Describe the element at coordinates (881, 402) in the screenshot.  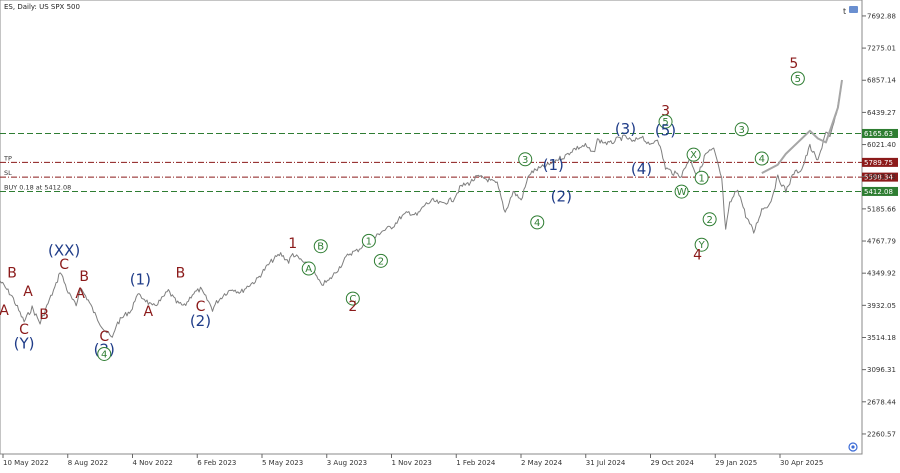
I see `y-tick-label: 2678.44` at that location.